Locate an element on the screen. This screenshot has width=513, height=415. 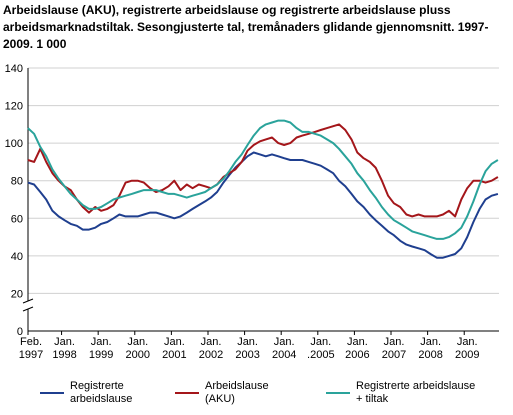
x-tick-label: 2003 is located at coordinates (247, 355).